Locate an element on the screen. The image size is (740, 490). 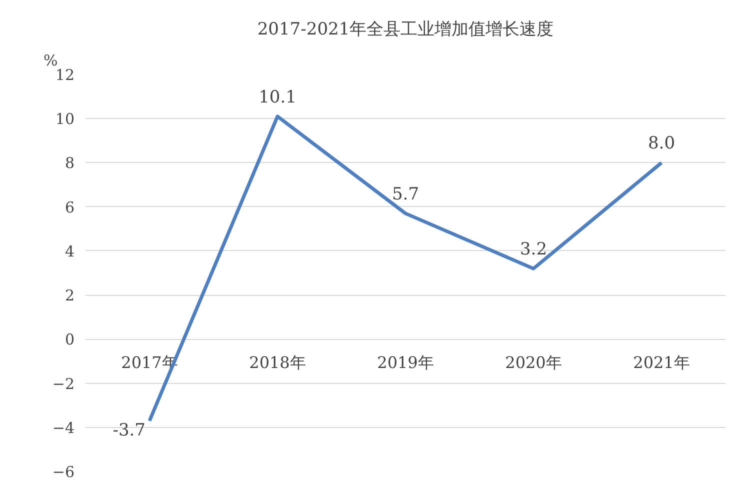
data-label: 10.1 is located at coordinates (277, 97).